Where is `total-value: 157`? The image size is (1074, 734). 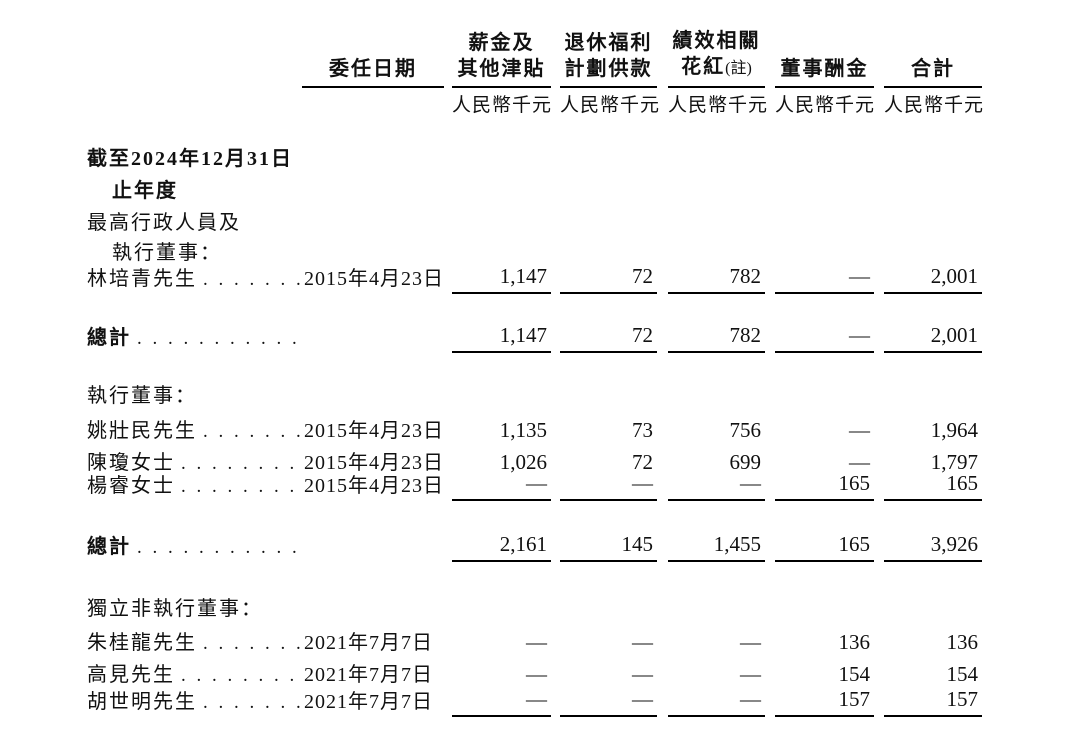 total-value: 157 is located at coordinates (933, 702).